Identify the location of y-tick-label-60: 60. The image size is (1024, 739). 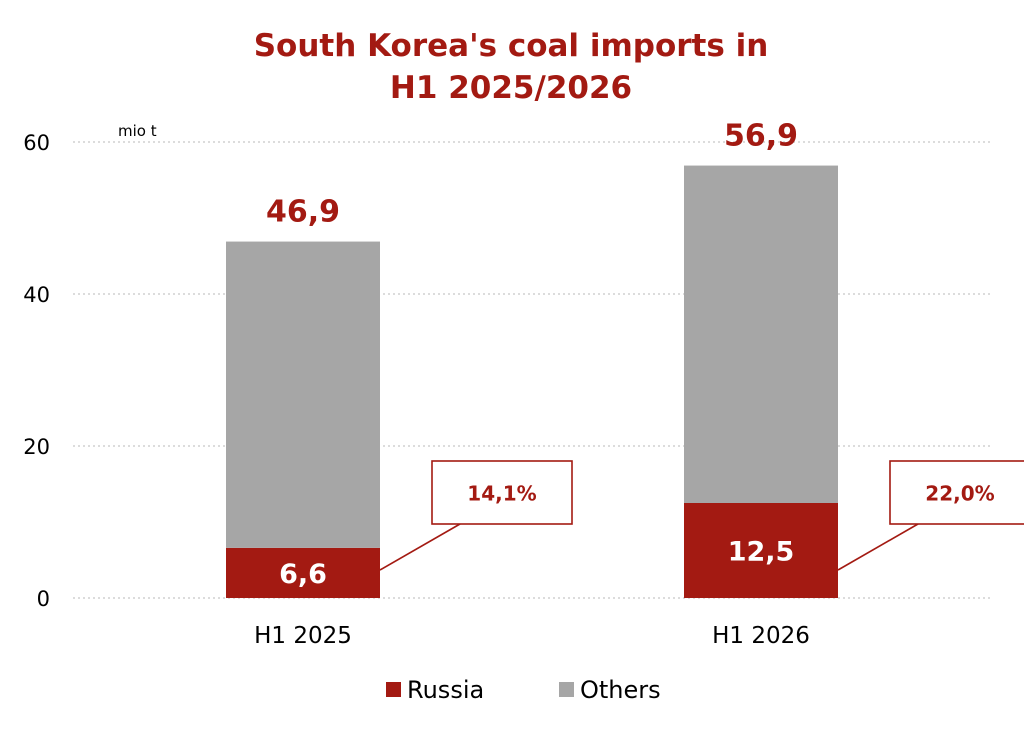
(36, 143).